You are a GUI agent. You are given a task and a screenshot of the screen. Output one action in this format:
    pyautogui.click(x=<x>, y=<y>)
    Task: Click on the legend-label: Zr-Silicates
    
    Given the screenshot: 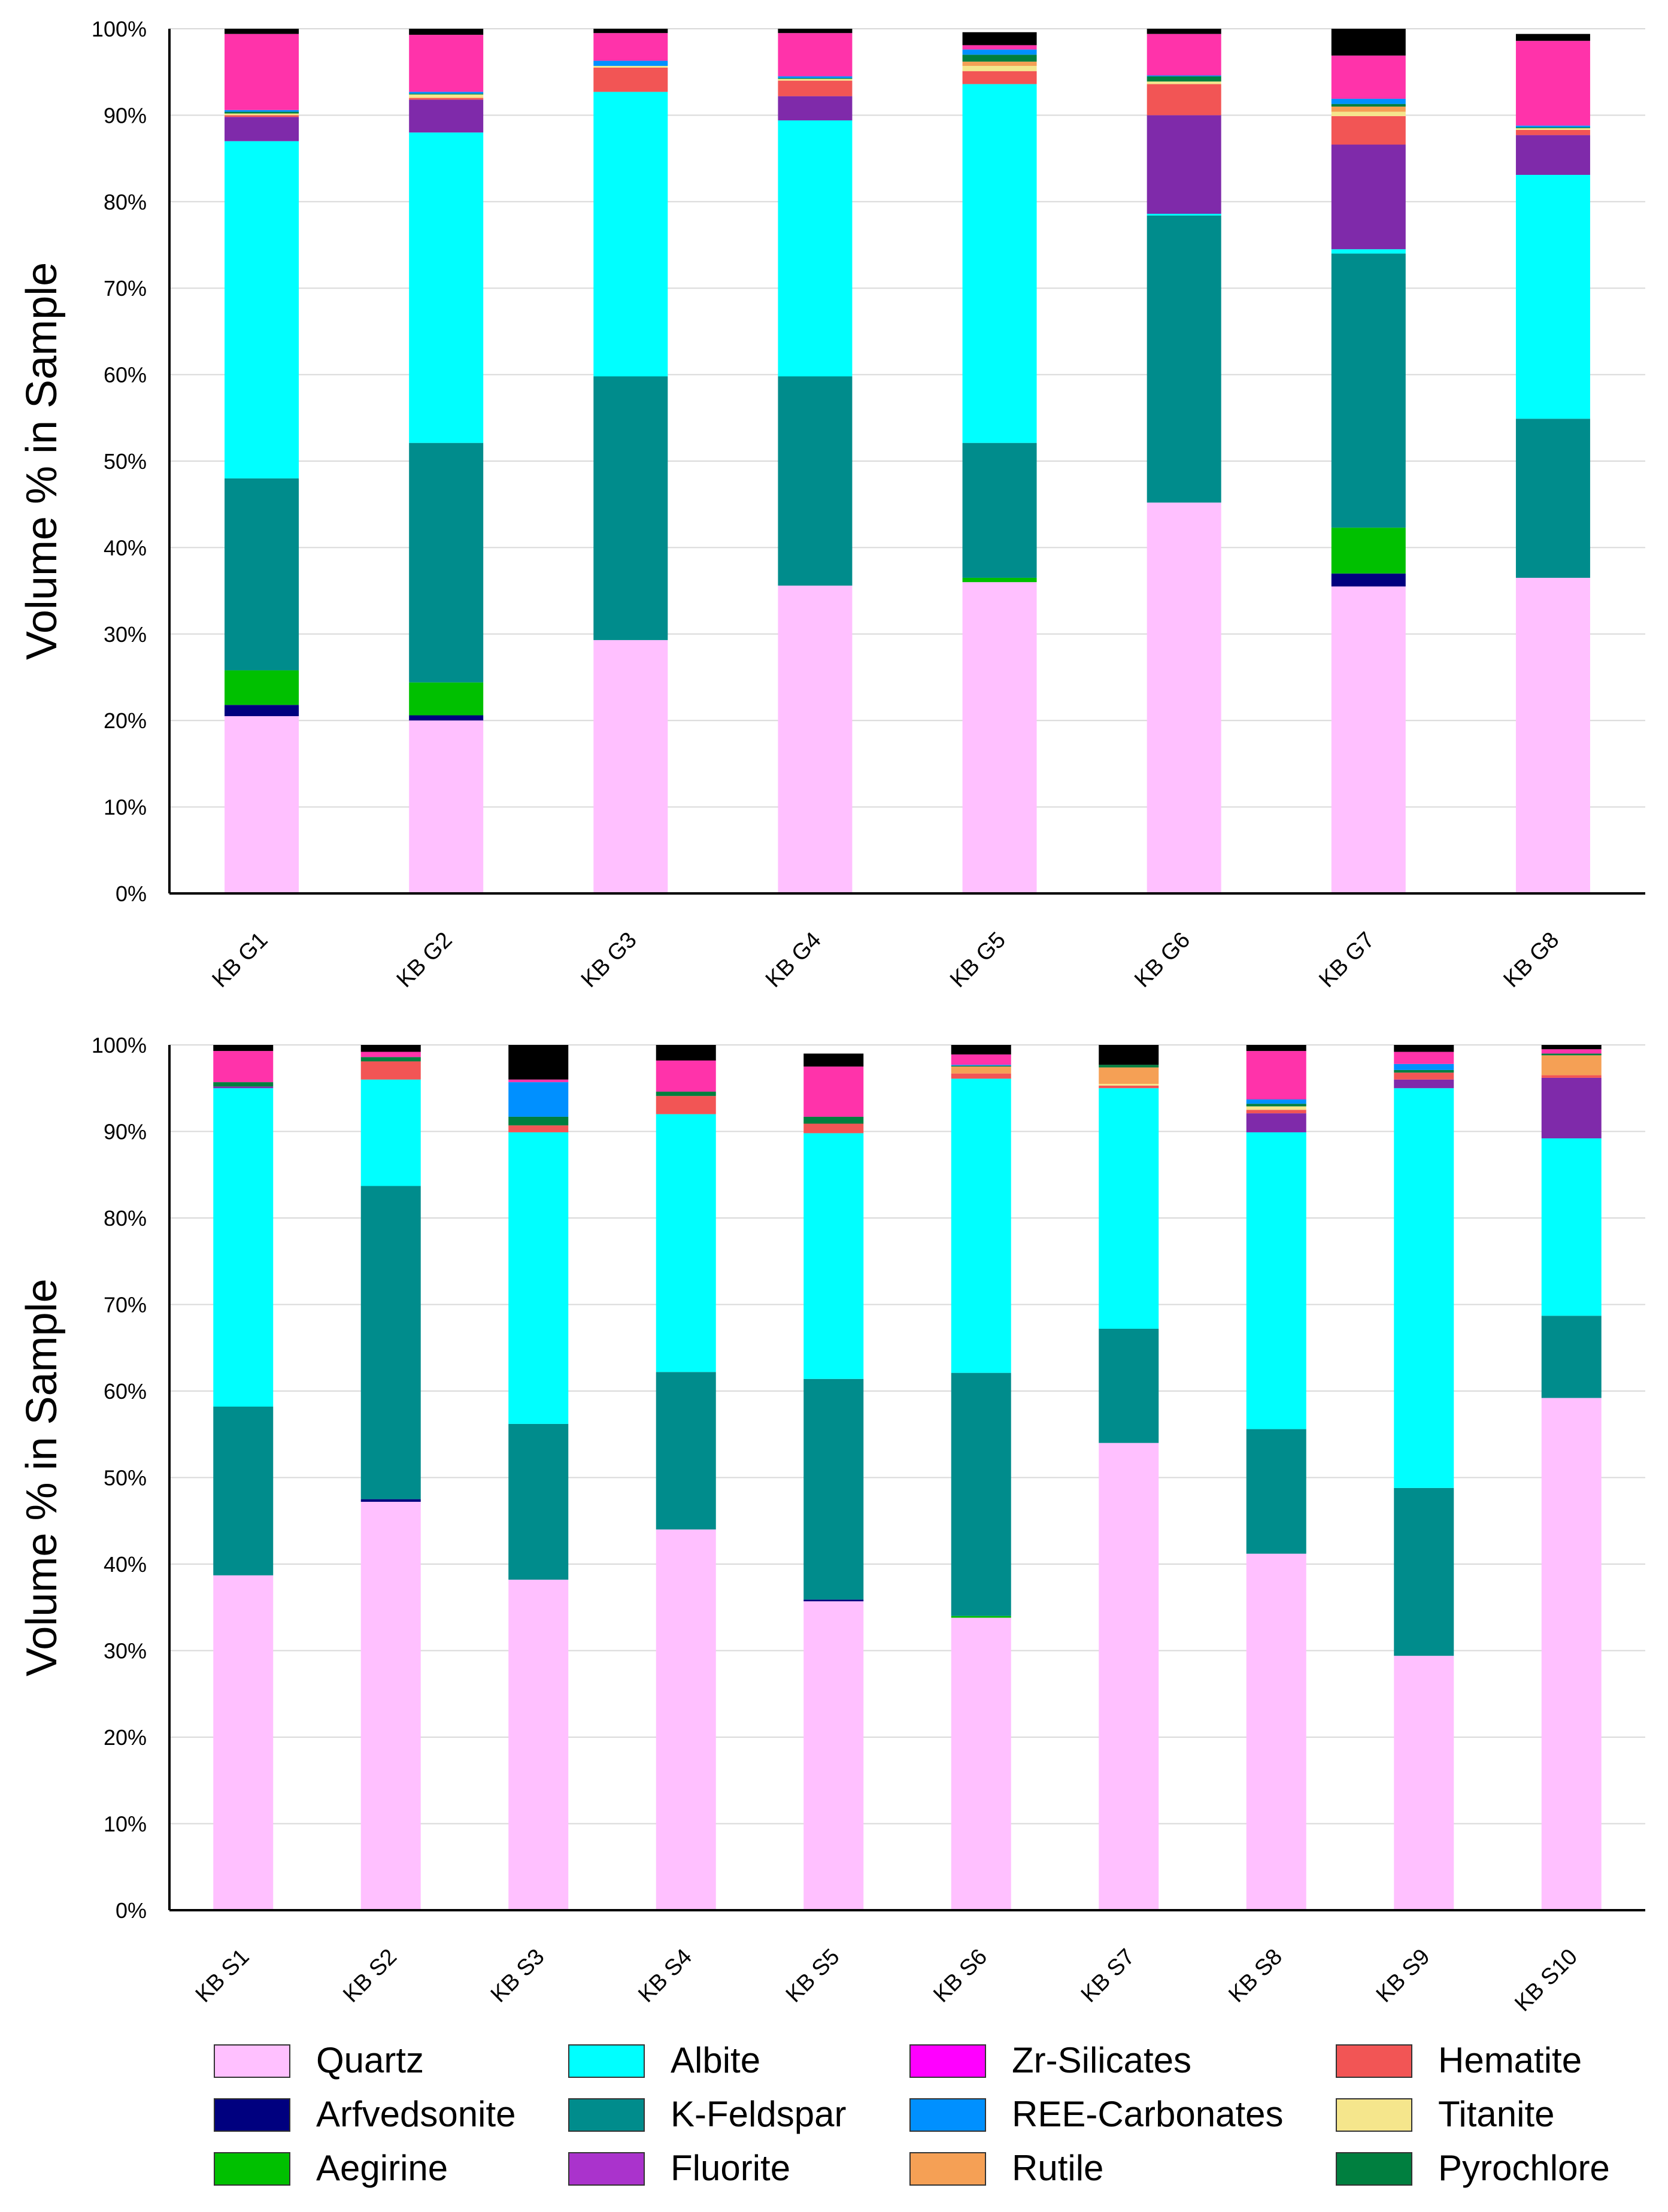 What is the action you would take?
    pyautogui.click(x=1101, y=2060)
    